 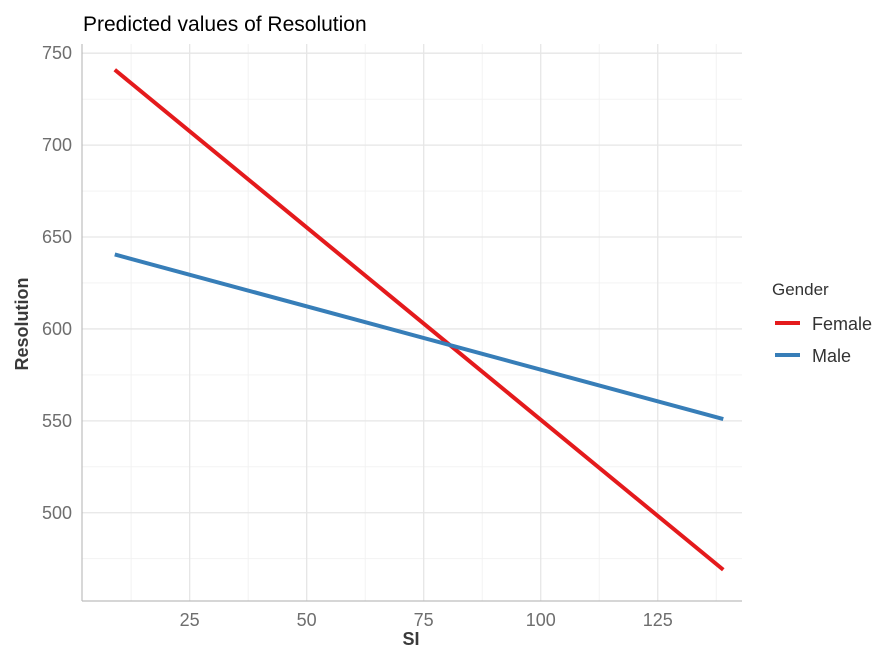 I want to click on y-tick-label: 750, so click(x=57, y=53).